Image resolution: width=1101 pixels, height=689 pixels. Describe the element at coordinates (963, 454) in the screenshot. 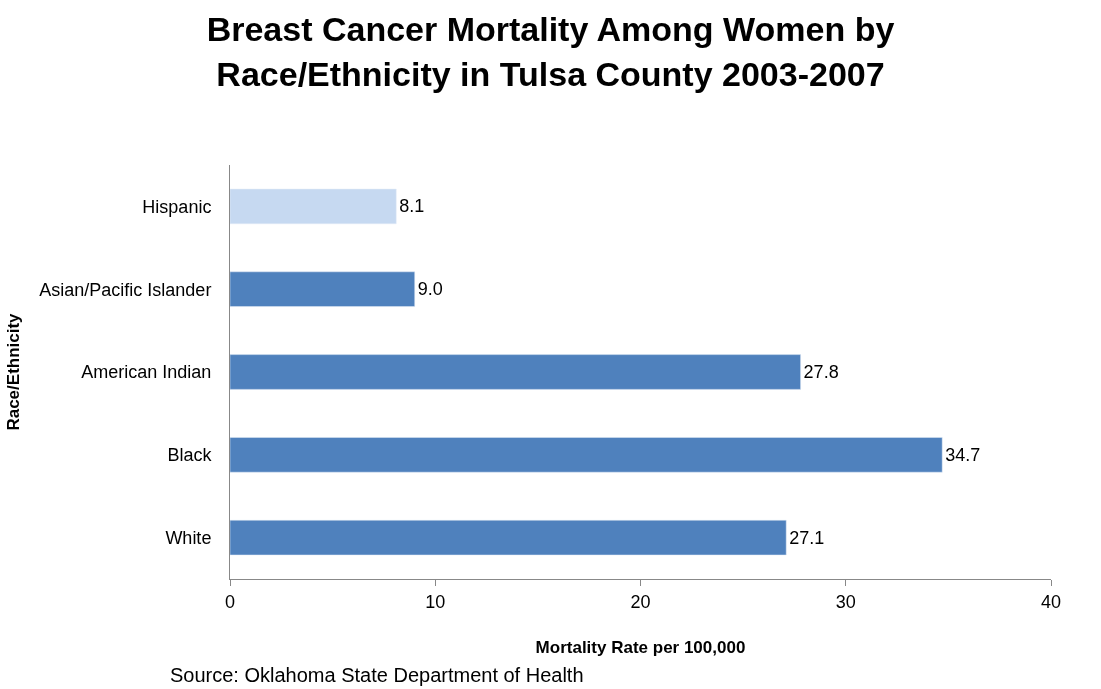

I see `data-label: 34.7` at that location.